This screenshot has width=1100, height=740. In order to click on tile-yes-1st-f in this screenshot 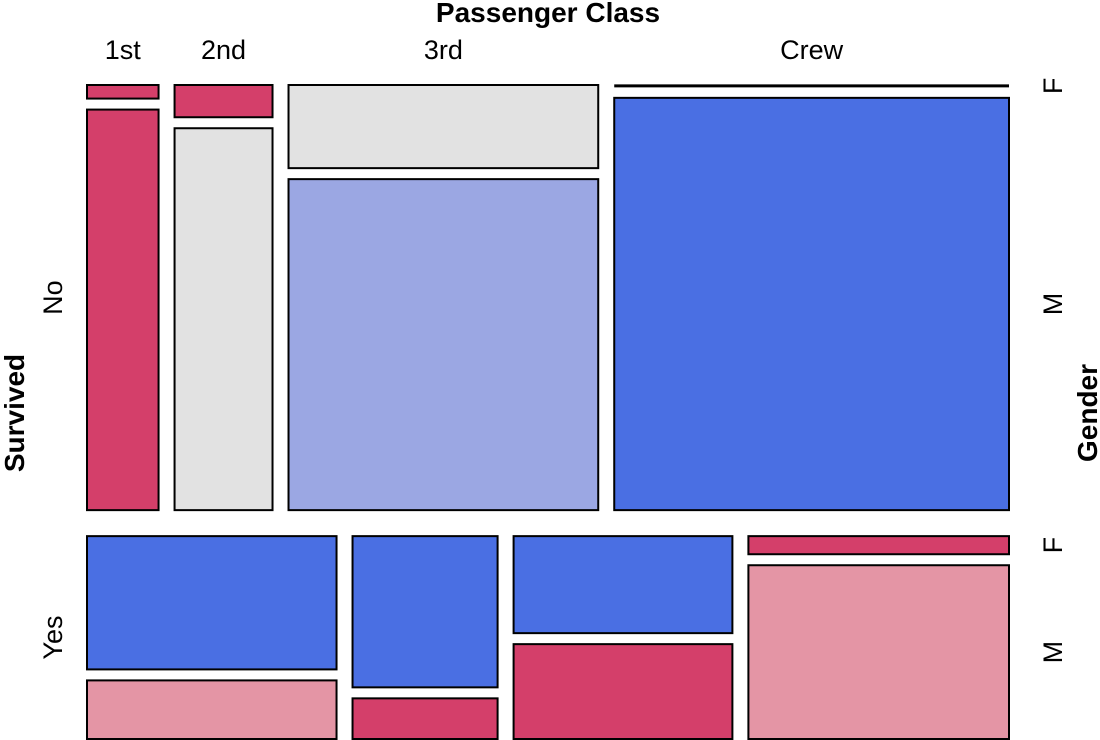, I will do `click(212, 603)`.